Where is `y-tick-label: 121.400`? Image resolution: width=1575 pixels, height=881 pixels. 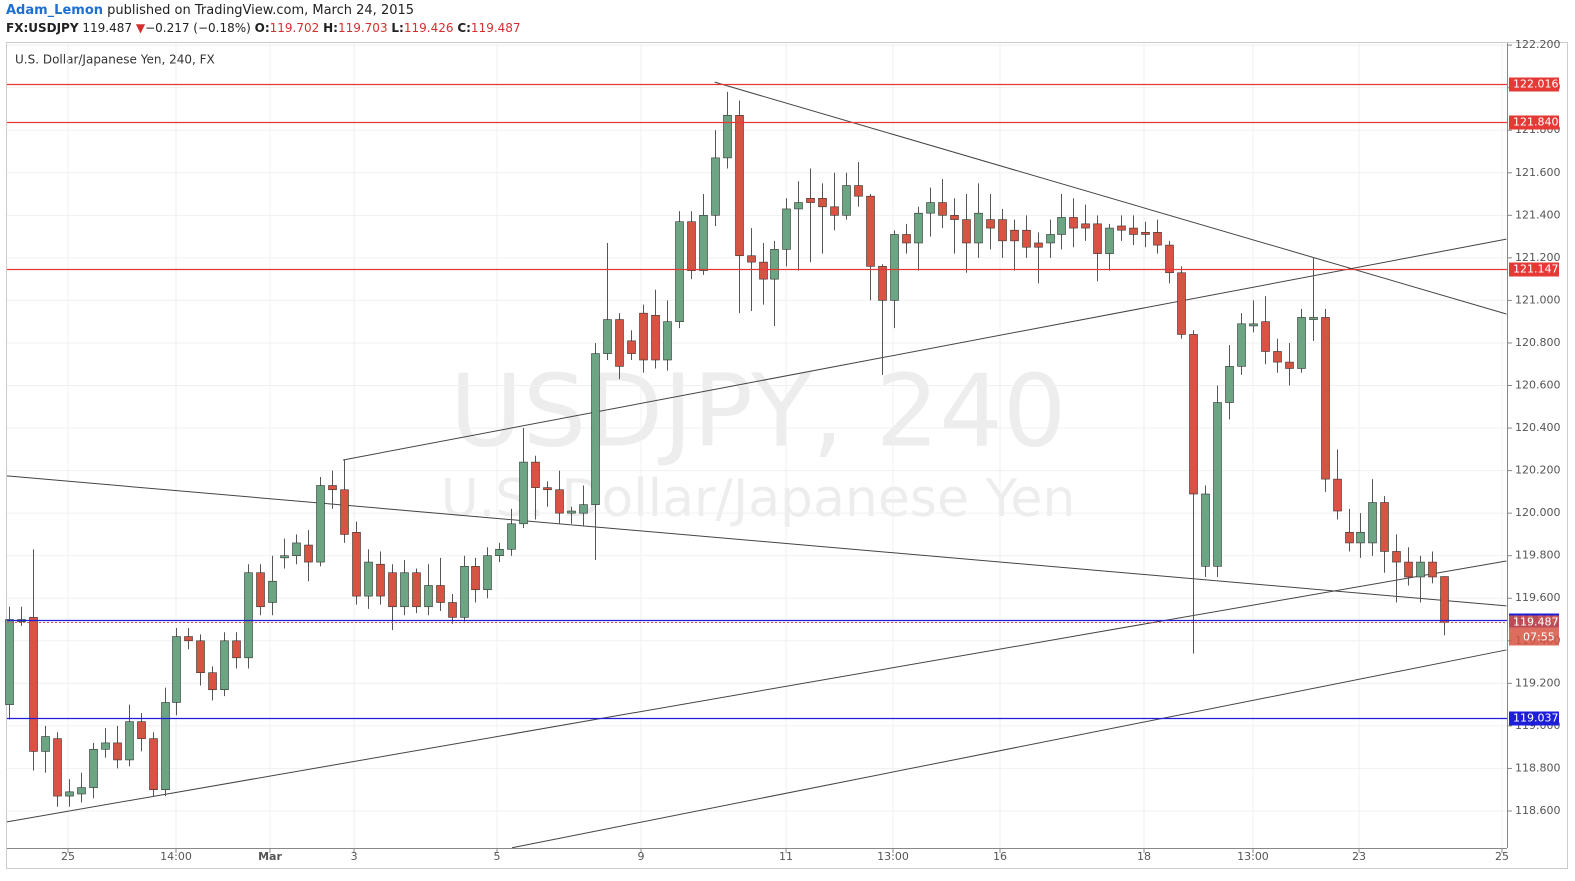
y-tick-label: 121.400 is located at coordinates (1538, 214).